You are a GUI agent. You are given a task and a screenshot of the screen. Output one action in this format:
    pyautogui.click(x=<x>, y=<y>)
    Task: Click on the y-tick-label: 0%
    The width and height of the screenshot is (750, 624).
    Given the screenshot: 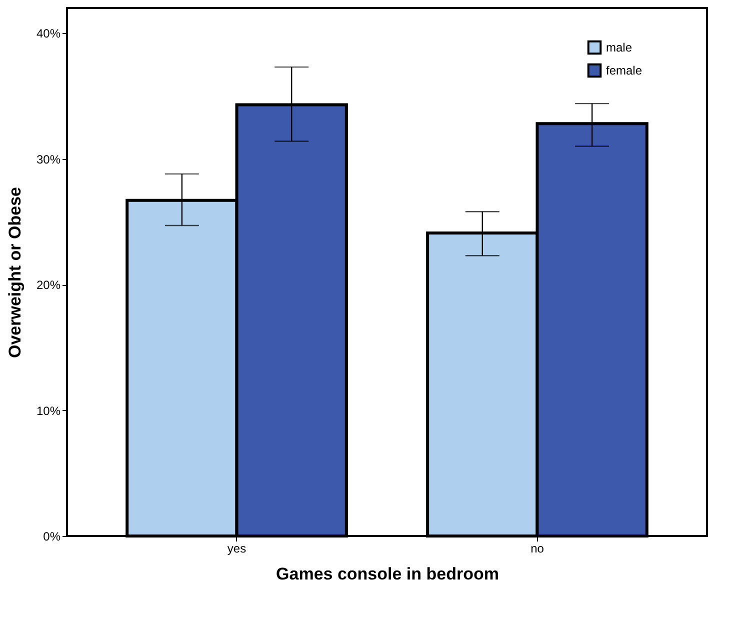 What is the action you would take?
    pyautogui.click(x=52, y=537)
    